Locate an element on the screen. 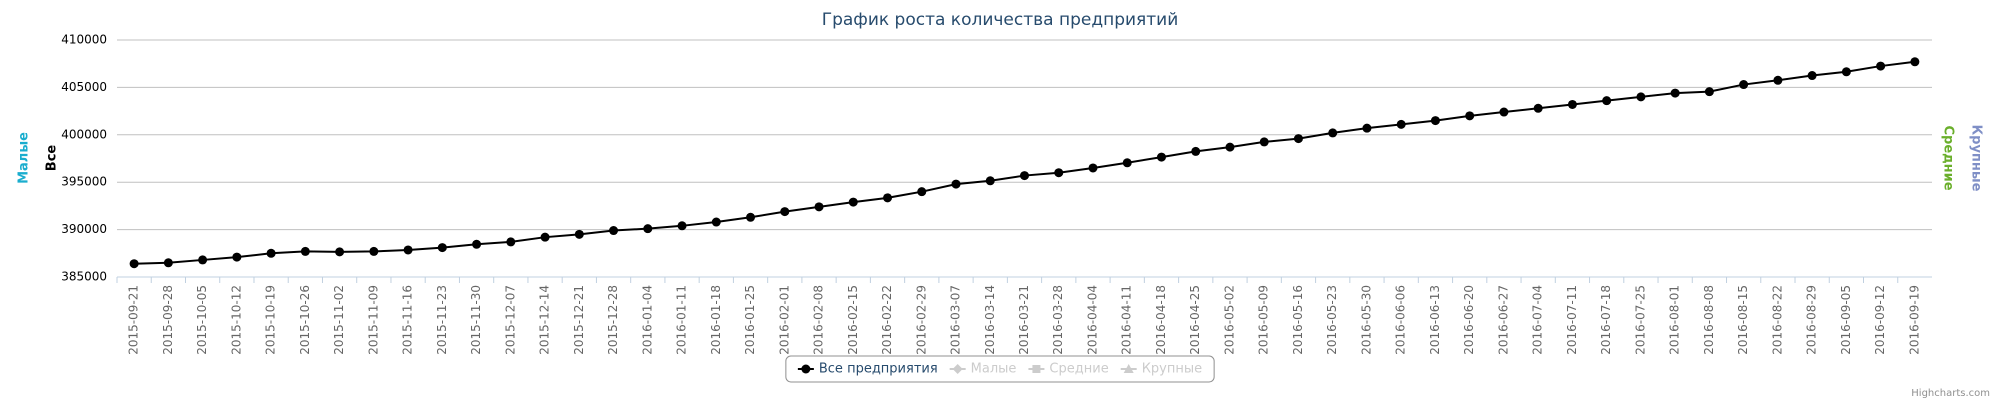 The height and width of the screenshot is (400, 2000). legend-item: Малые is located at coordinates (983, 369).